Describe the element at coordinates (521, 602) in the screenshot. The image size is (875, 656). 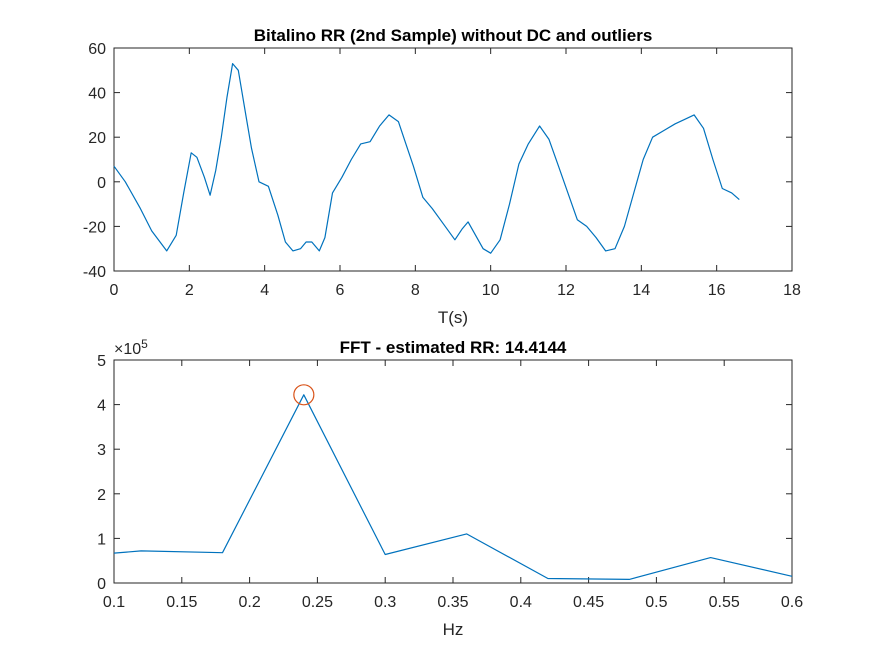
I see `fft-x-tick-label: 0.4` at that location.